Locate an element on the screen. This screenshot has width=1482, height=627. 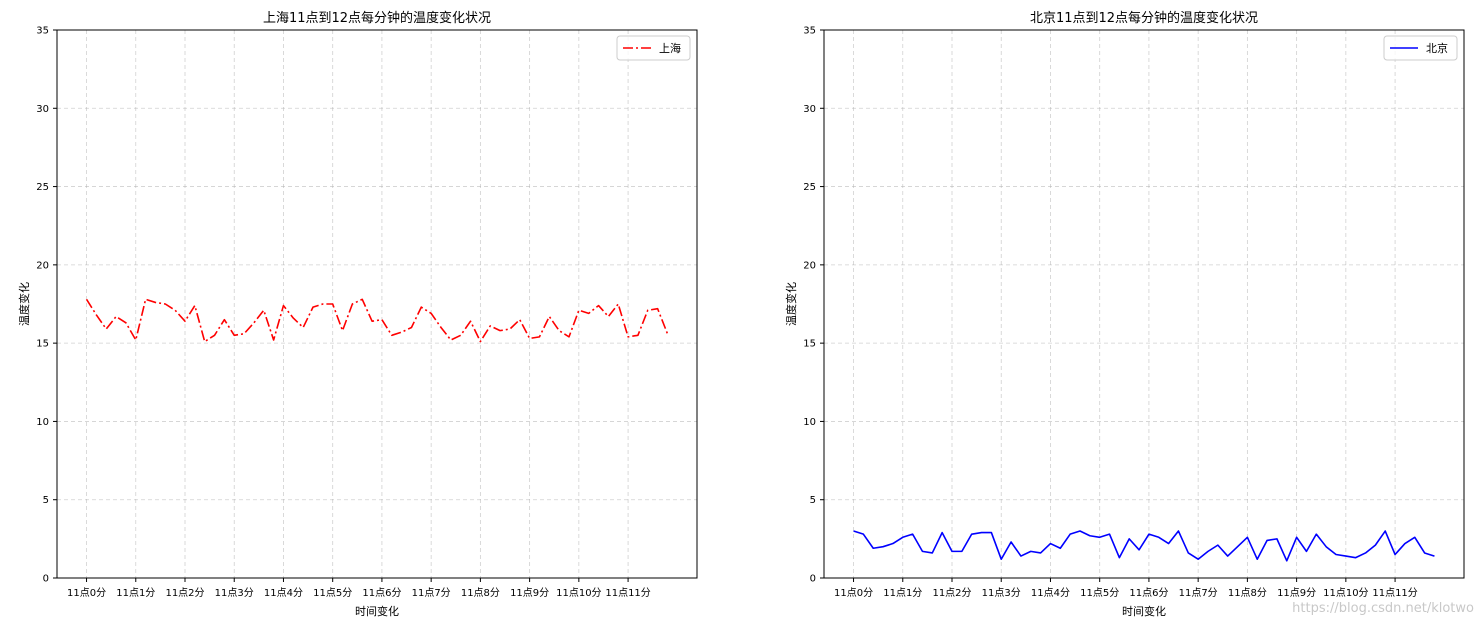
legend-label: 上海 is located at coordinates (670, 48).